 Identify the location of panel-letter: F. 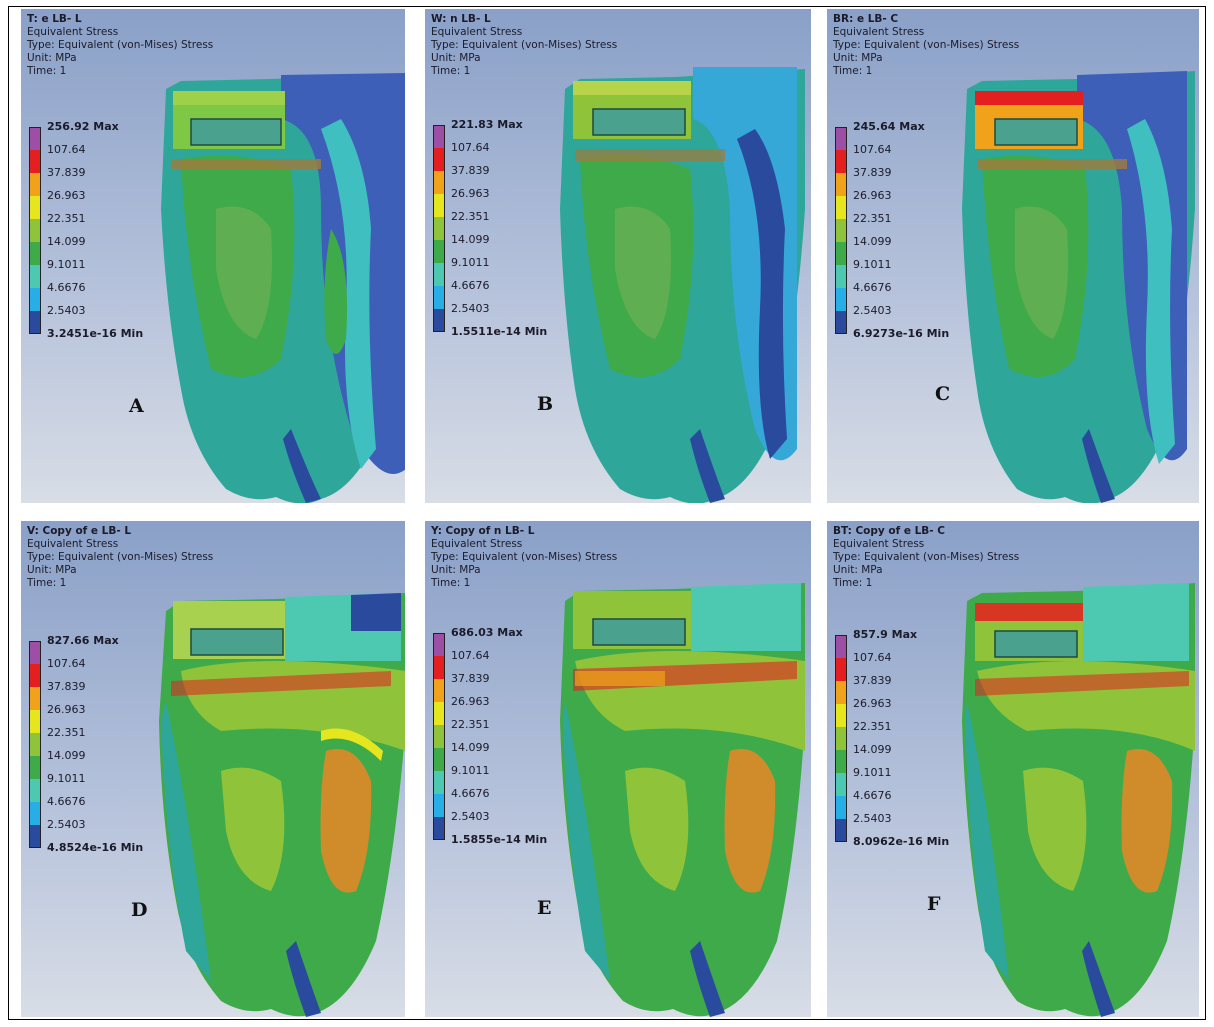
(934, 904).